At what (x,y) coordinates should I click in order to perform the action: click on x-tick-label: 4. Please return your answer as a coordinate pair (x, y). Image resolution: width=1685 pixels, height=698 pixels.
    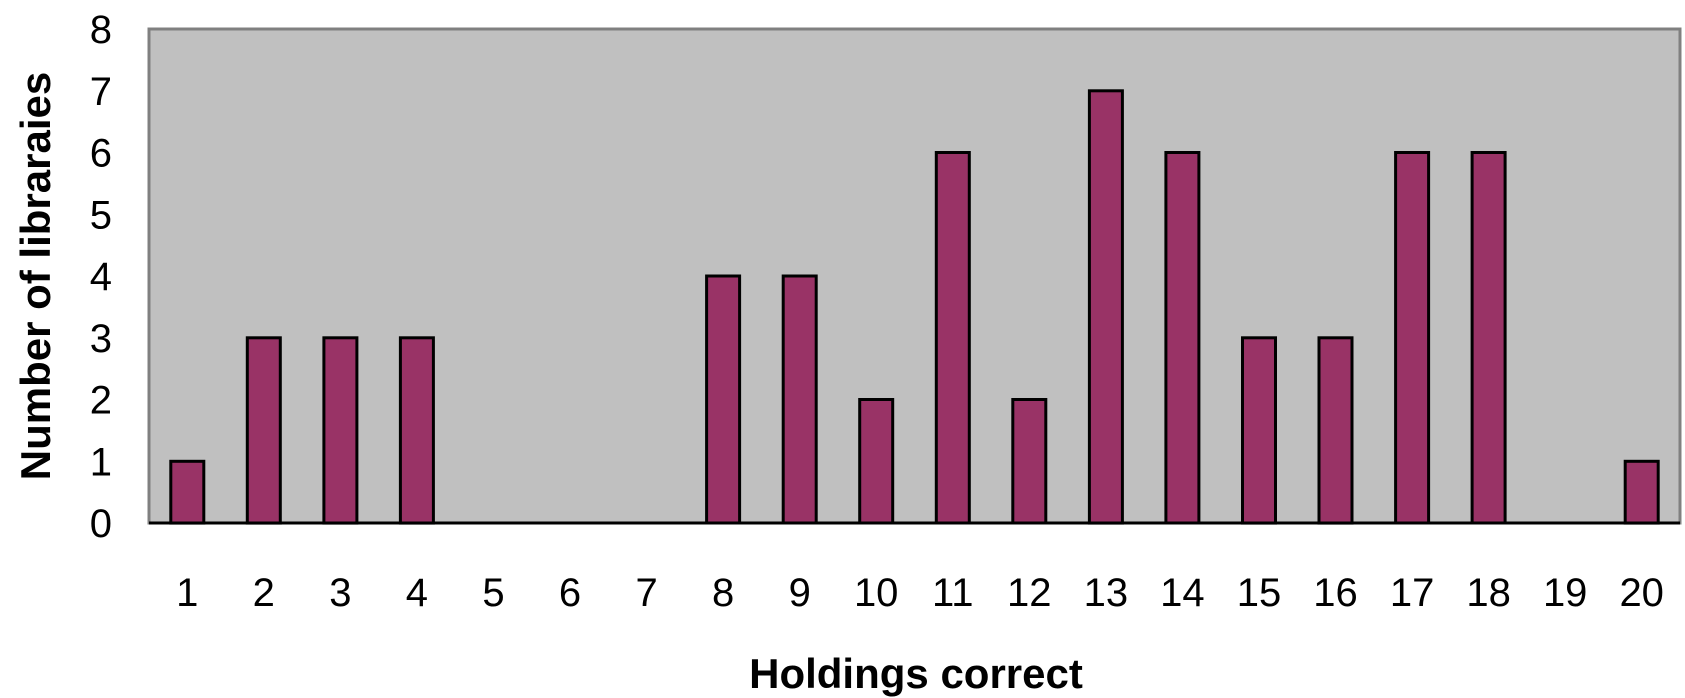
    Looking at the image, I should click on (417, 593).